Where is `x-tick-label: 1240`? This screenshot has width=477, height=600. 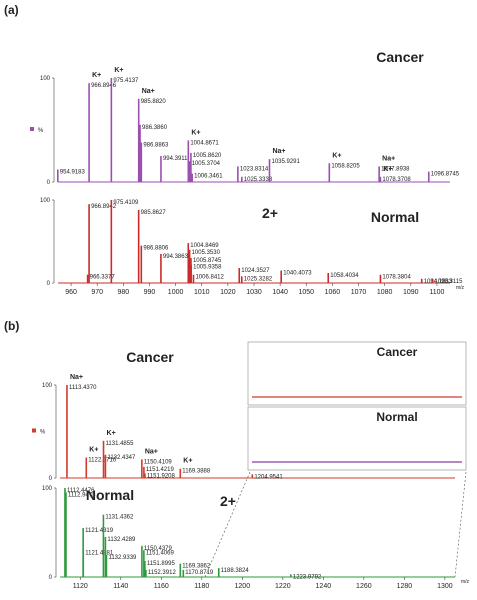
x-tick-label: 1240 is located at coordinates (324, 586).